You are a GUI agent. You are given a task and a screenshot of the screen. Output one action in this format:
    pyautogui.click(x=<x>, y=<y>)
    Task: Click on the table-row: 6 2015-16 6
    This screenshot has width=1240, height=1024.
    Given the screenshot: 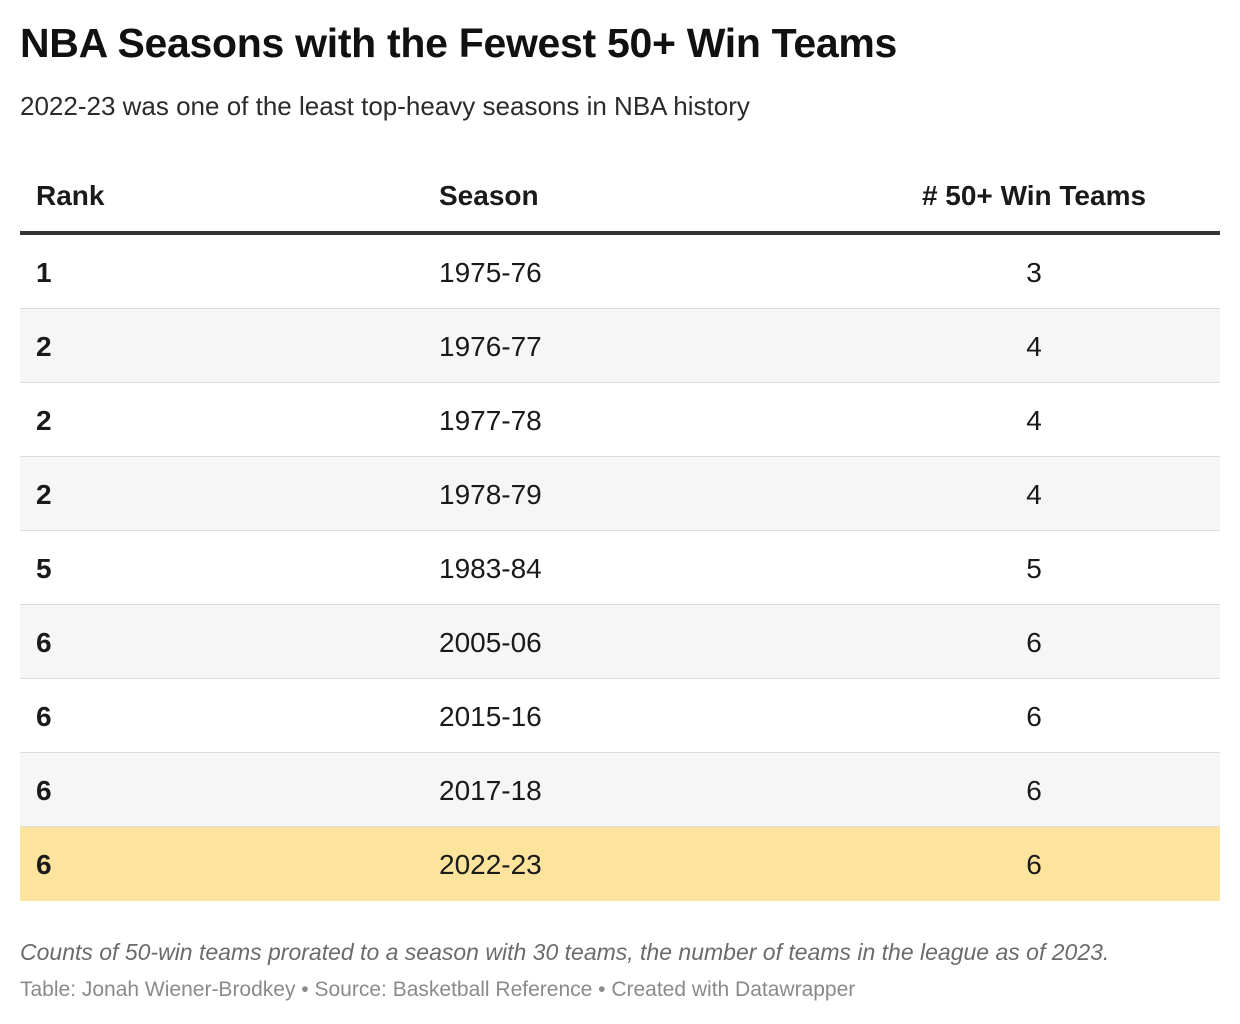 What is the action you would take?
    pyautogui.click(x=620, y=716)
    